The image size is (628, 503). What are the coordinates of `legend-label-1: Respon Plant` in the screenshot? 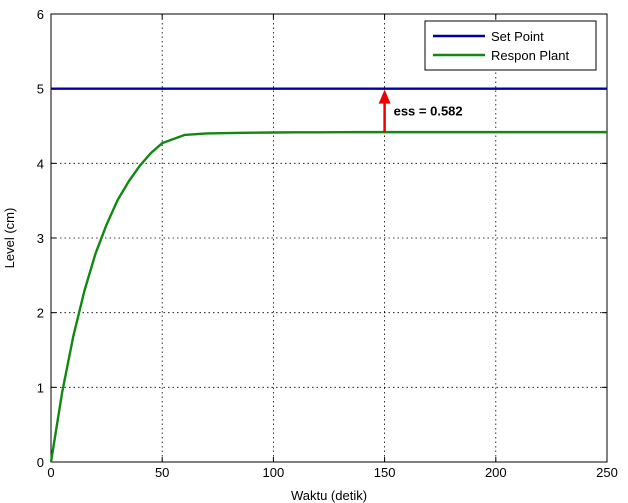 It's located at (530, 55).